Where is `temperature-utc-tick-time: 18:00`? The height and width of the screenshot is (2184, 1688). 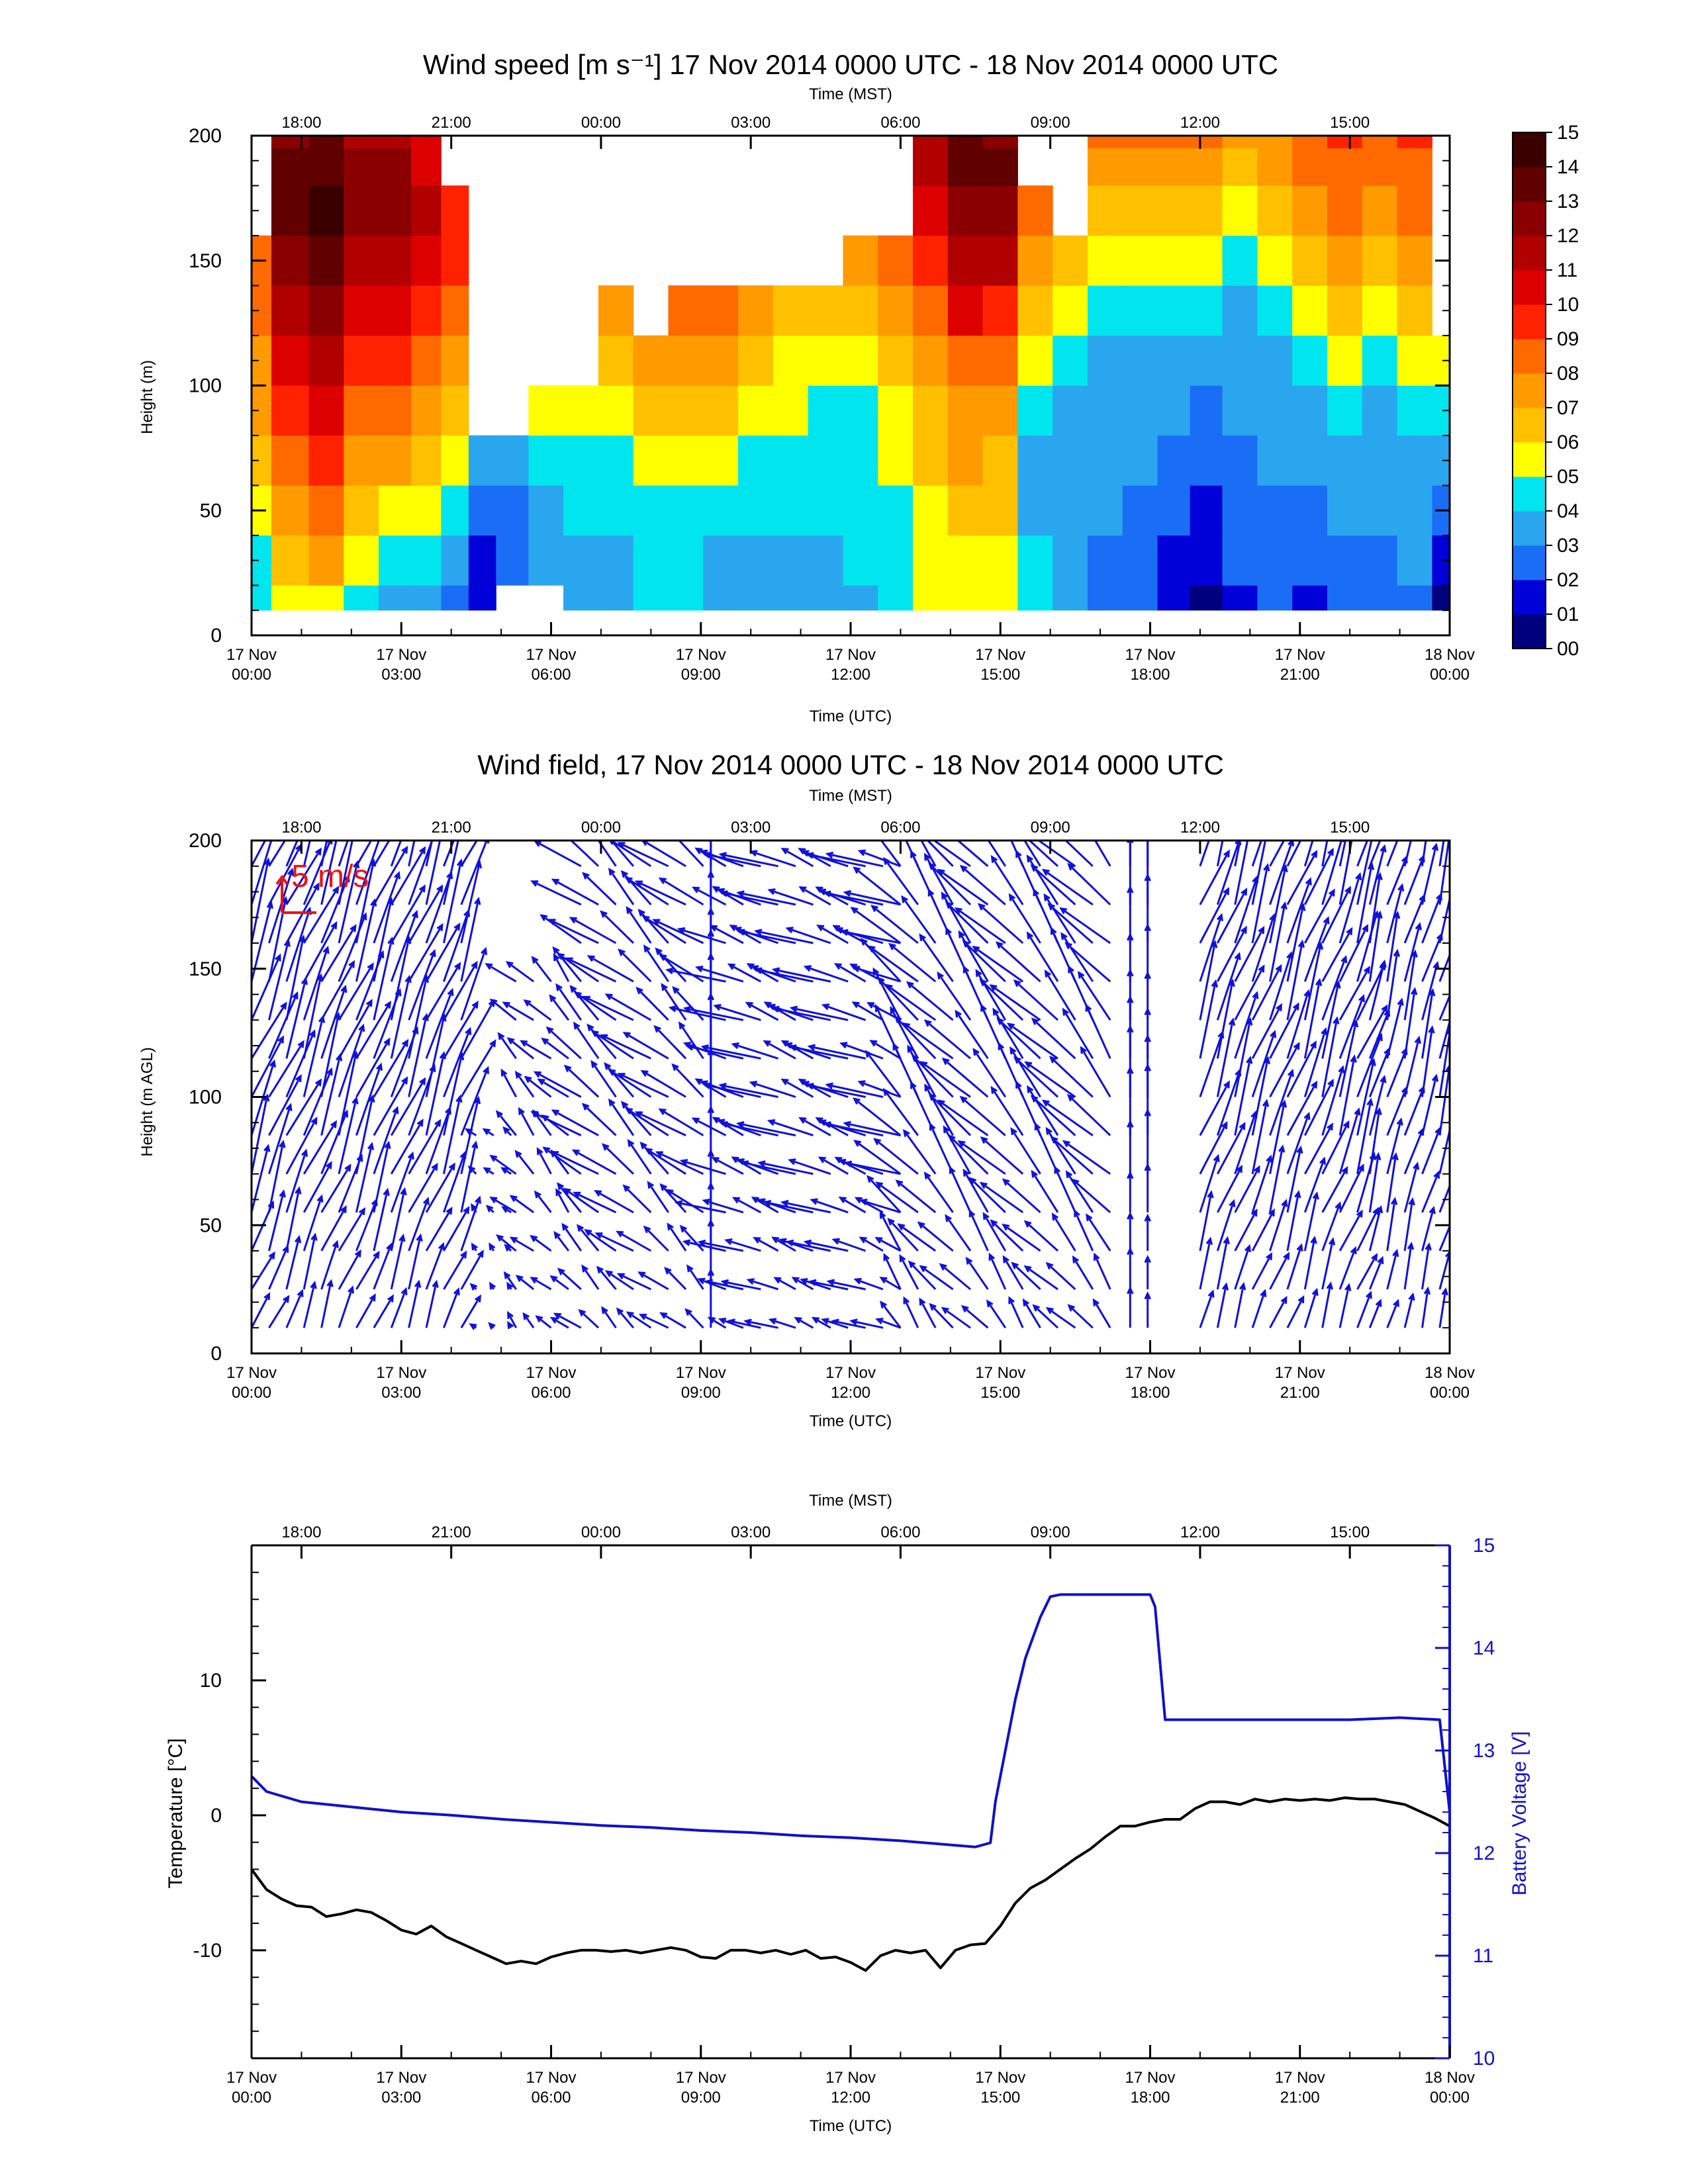
temperature-utc-tick-time: 18:00 is located at coordinates (1150, 2098).